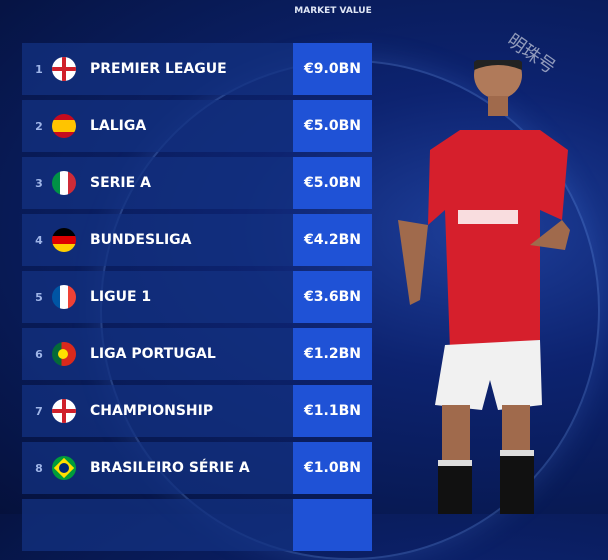  Describe the element at coordinates (39, 297) in the screenshot. I see `rank: 5` at that location.